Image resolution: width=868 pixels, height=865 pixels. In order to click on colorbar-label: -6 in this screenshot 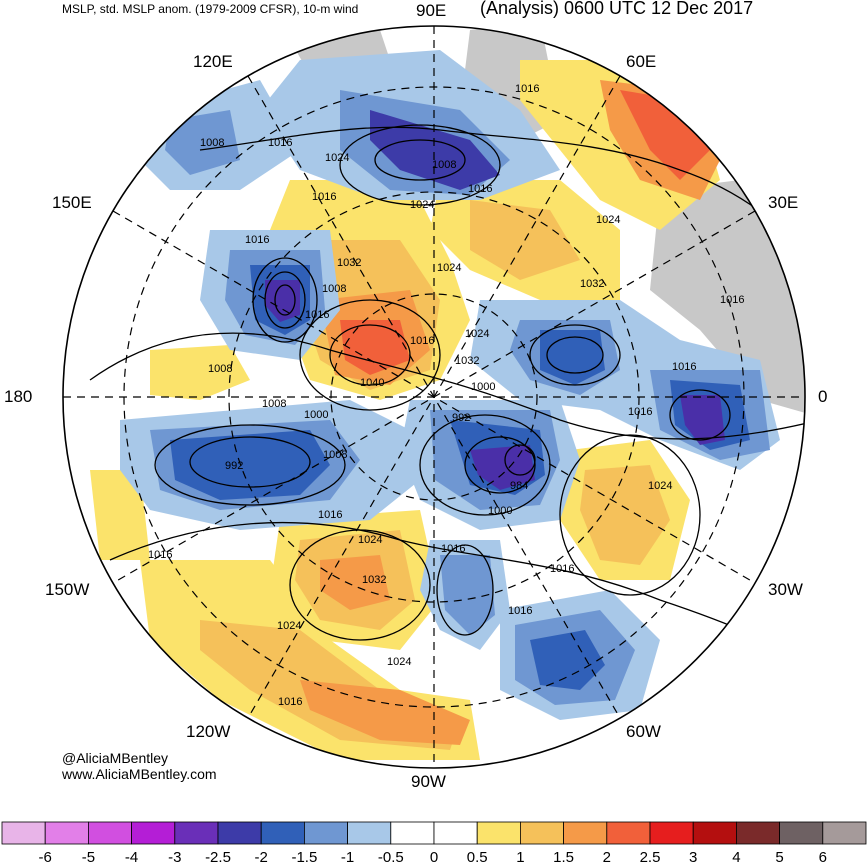, I will do `click(45, 857)`.